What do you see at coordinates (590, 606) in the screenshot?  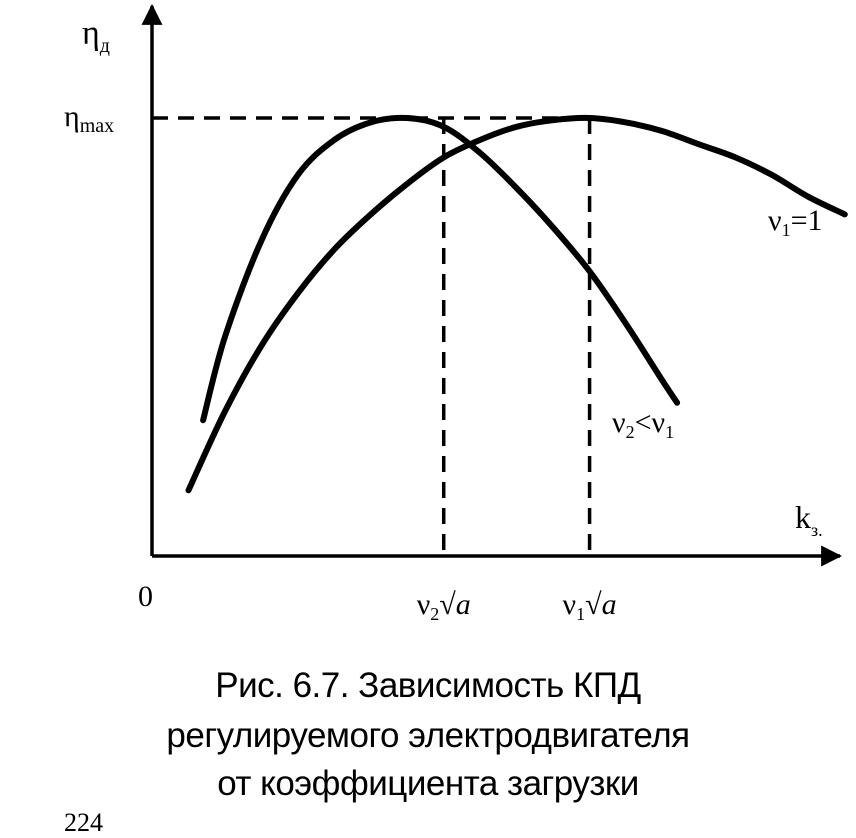 I see `x-tick-v1-sqrt-a: ν1√a` at bounding box center [590, 606].